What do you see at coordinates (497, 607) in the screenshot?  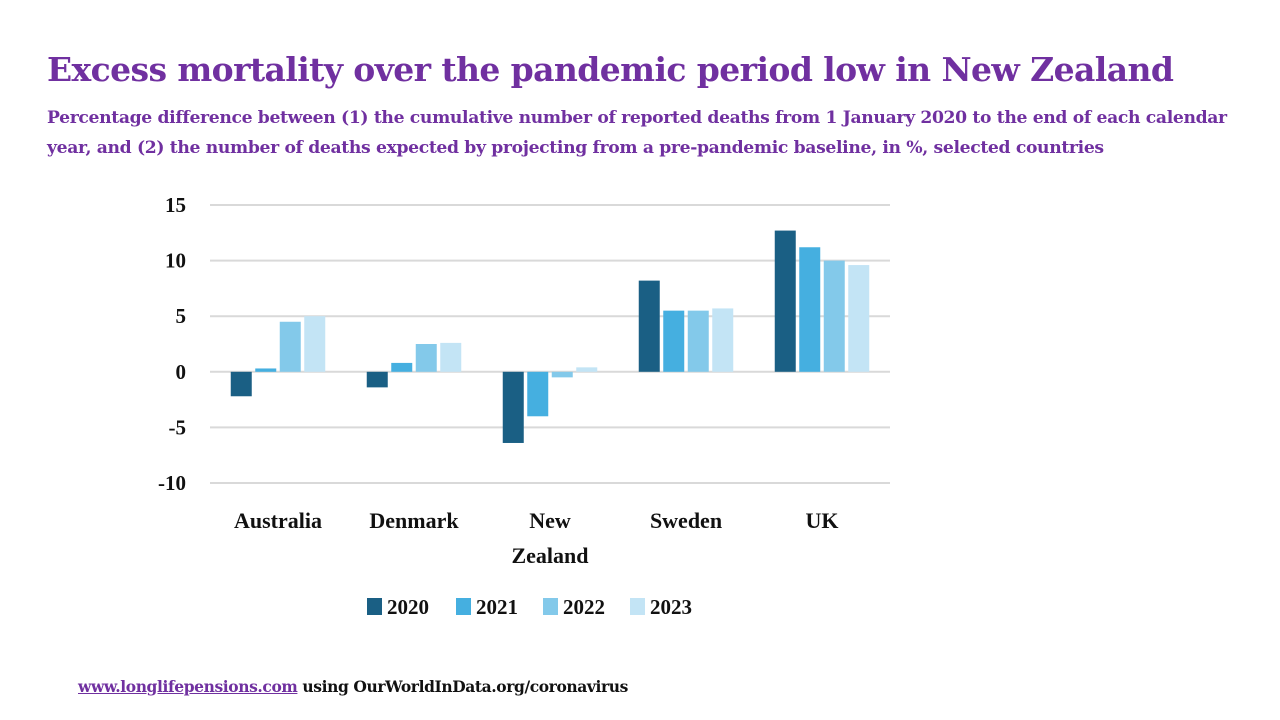 I see `legend-label-2021: 2021` at bounding box center [497, 607].